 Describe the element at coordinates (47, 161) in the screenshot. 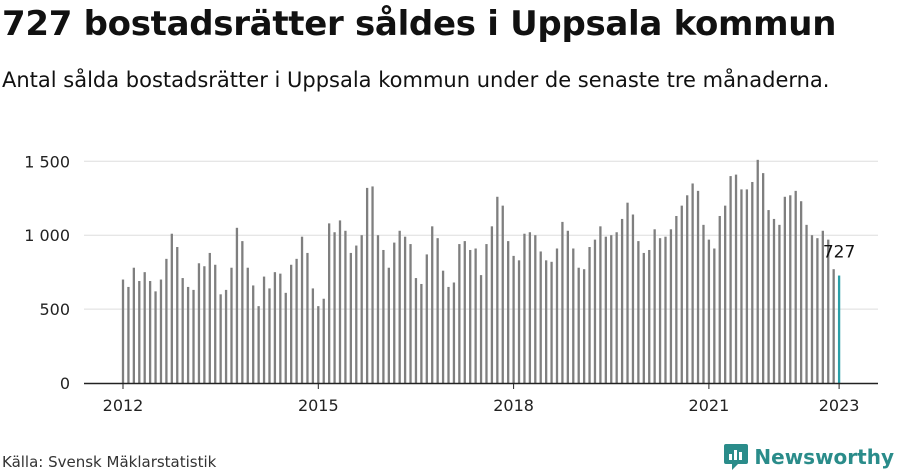

I see `y-tick-label: 1 500` at that location.